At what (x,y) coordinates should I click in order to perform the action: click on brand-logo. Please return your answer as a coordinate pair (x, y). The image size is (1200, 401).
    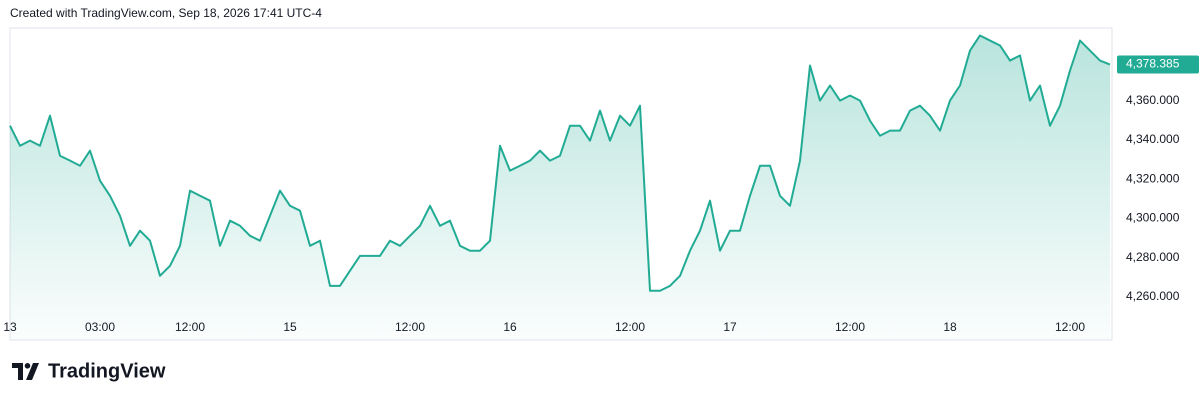
    Looking at the image, I should click on (25, 371).